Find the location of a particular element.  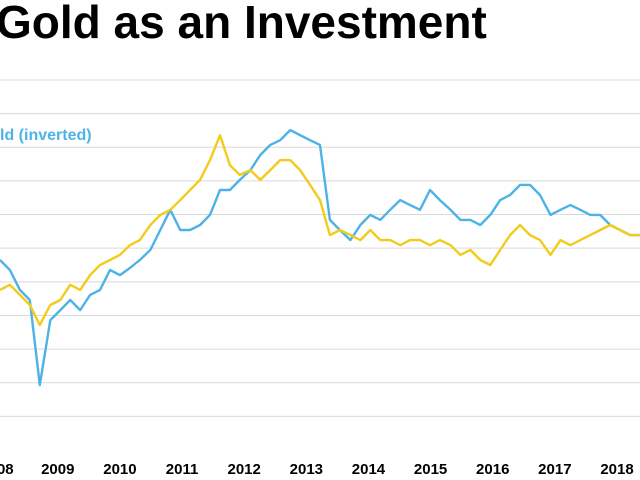

legend-label: ld (inverted) is located at coordinates (46, 135).